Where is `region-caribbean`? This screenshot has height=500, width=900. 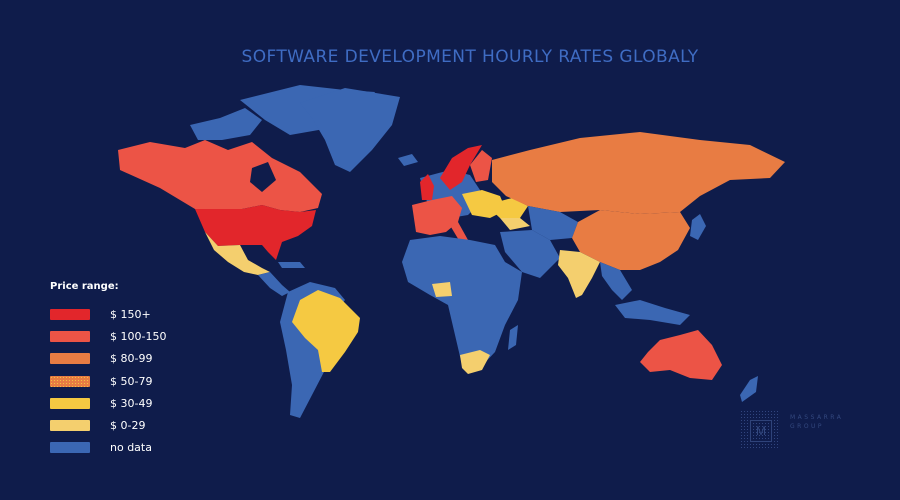 region-caribbean is located at coordinates (291, 265).